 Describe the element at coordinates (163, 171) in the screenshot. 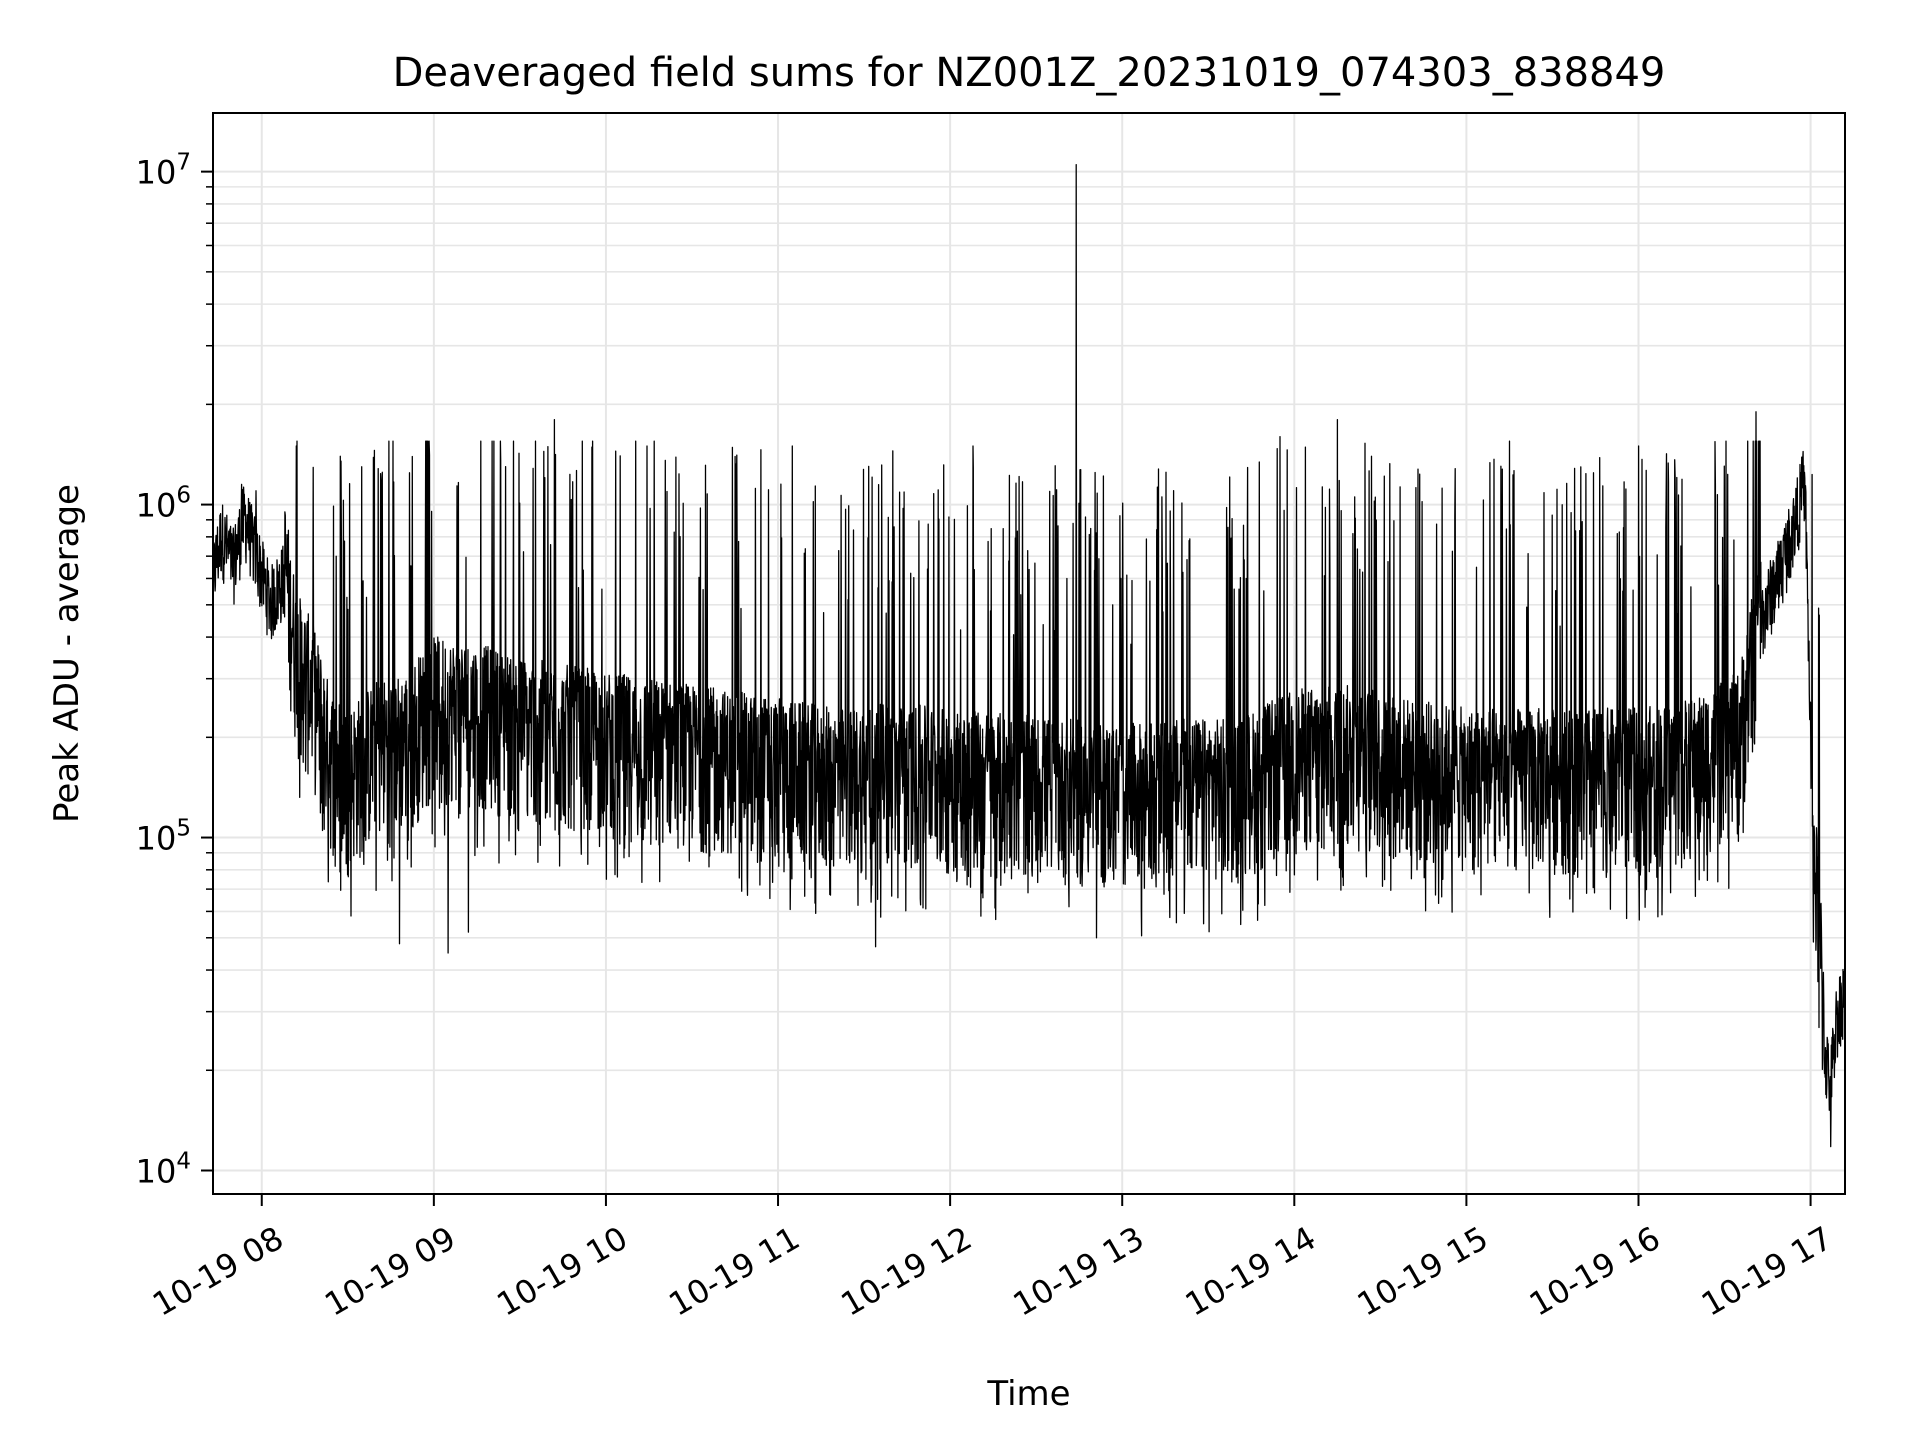

I see `y-tick-label: 10⁷` at that location.